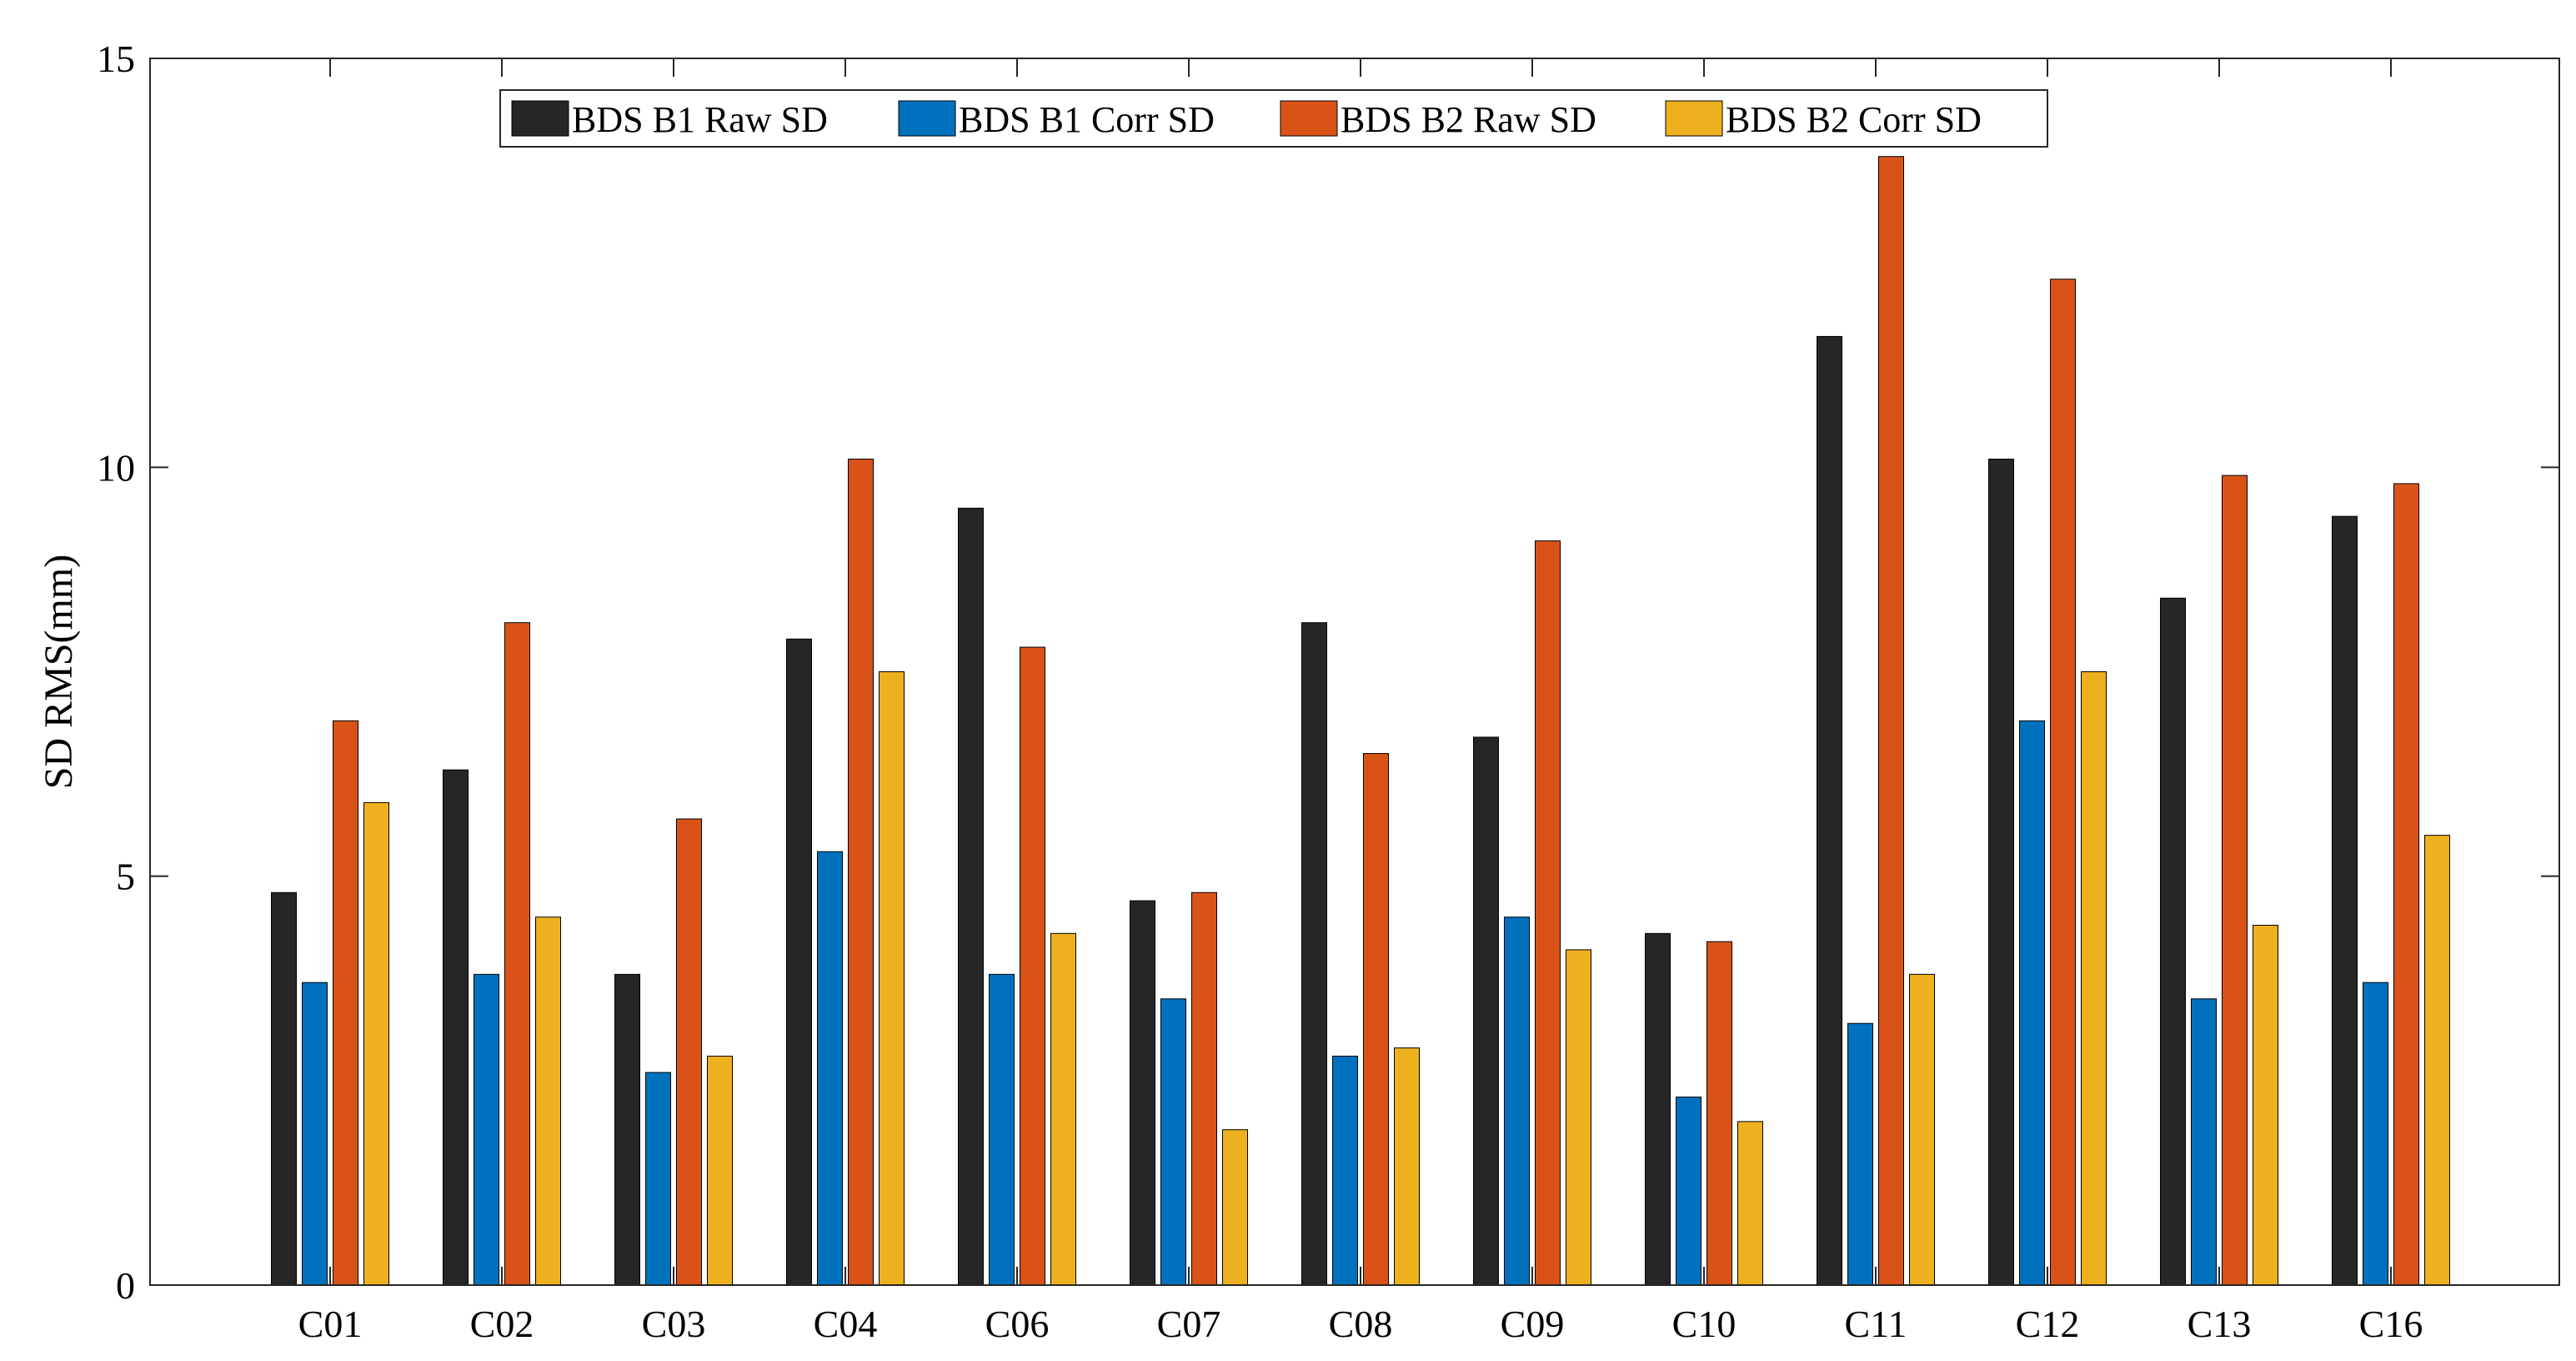  Describe the element at coordinates (1235, 1207) in the screenshot. I see `bar-C07-bds-b2-corr-sd` at that location.